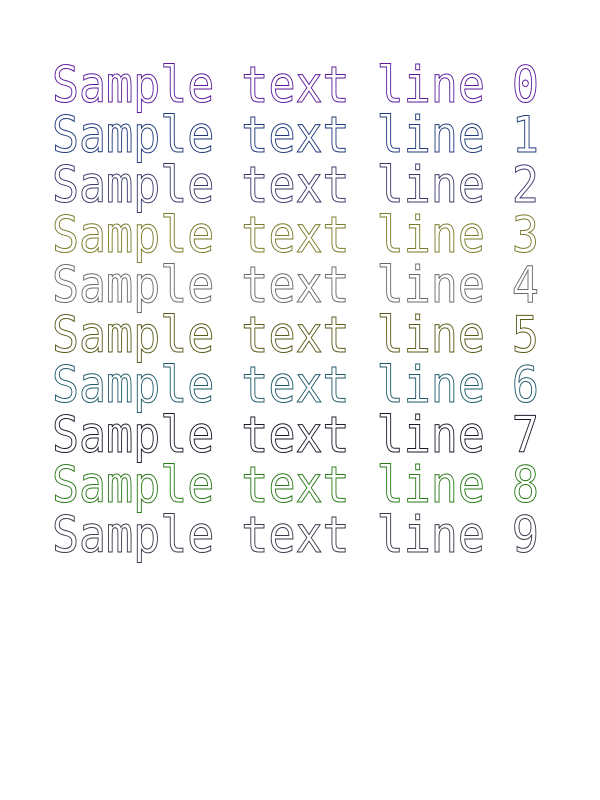 Image resolution: width=600 pixels, height=800 pixels. Describe the element at coordinates (295, 235) in the screenshot. I see `text-line-3: Sample text line 3` at that location.